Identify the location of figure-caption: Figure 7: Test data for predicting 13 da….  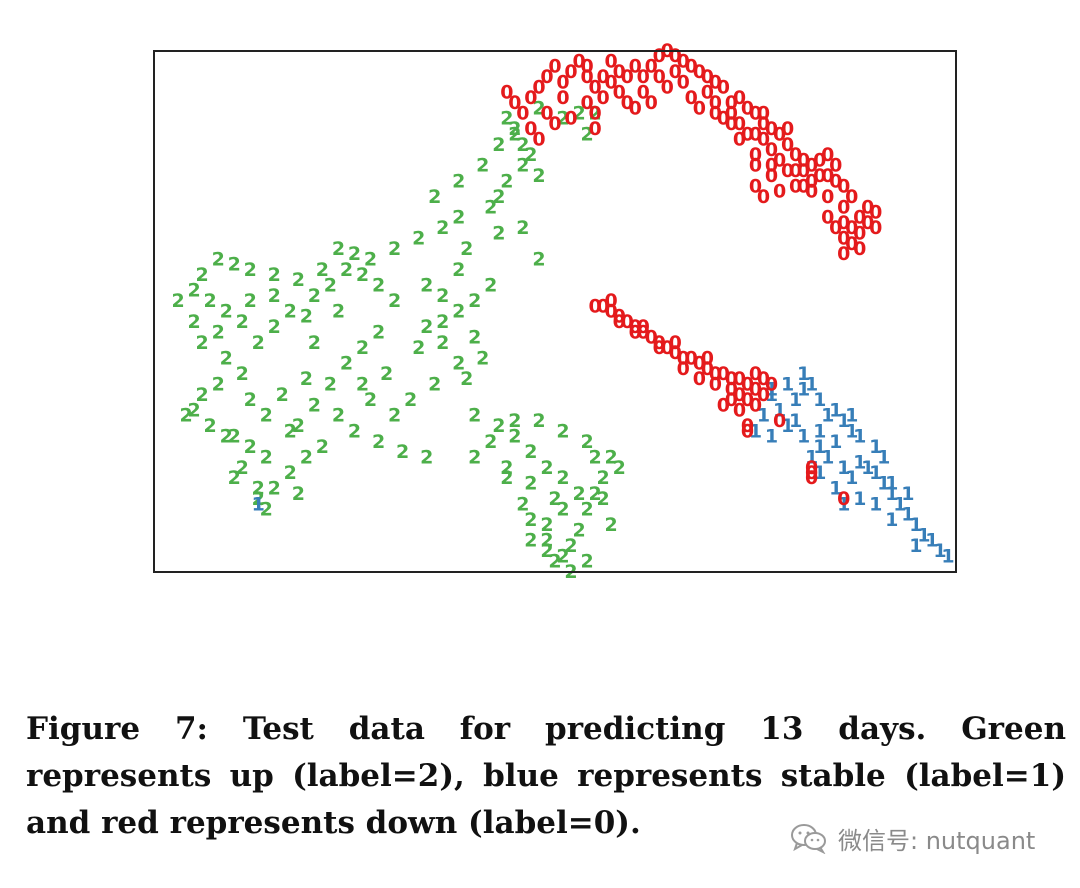
(546, 776).